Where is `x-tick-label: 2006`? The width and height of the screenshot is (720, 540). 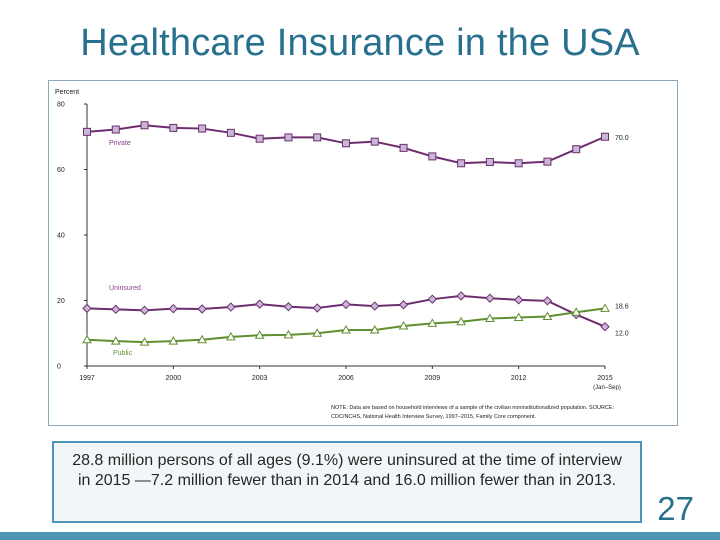
x-tick-label: 2006 is located at coordinates (346, 378).